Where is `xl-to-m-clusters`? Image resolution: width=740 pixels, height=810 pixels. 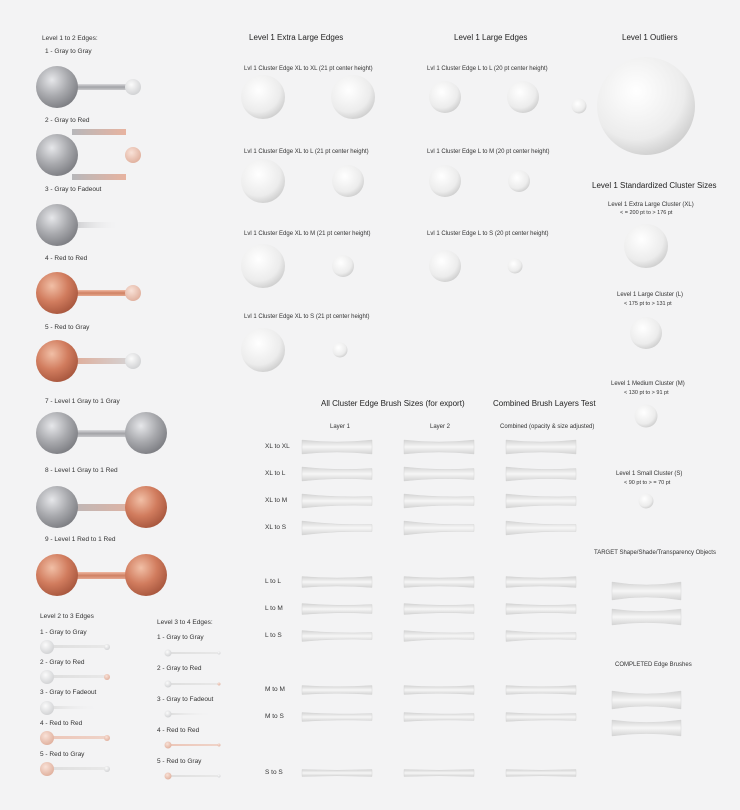
xl-to-m-clusters is located at coordinates (297, 266).